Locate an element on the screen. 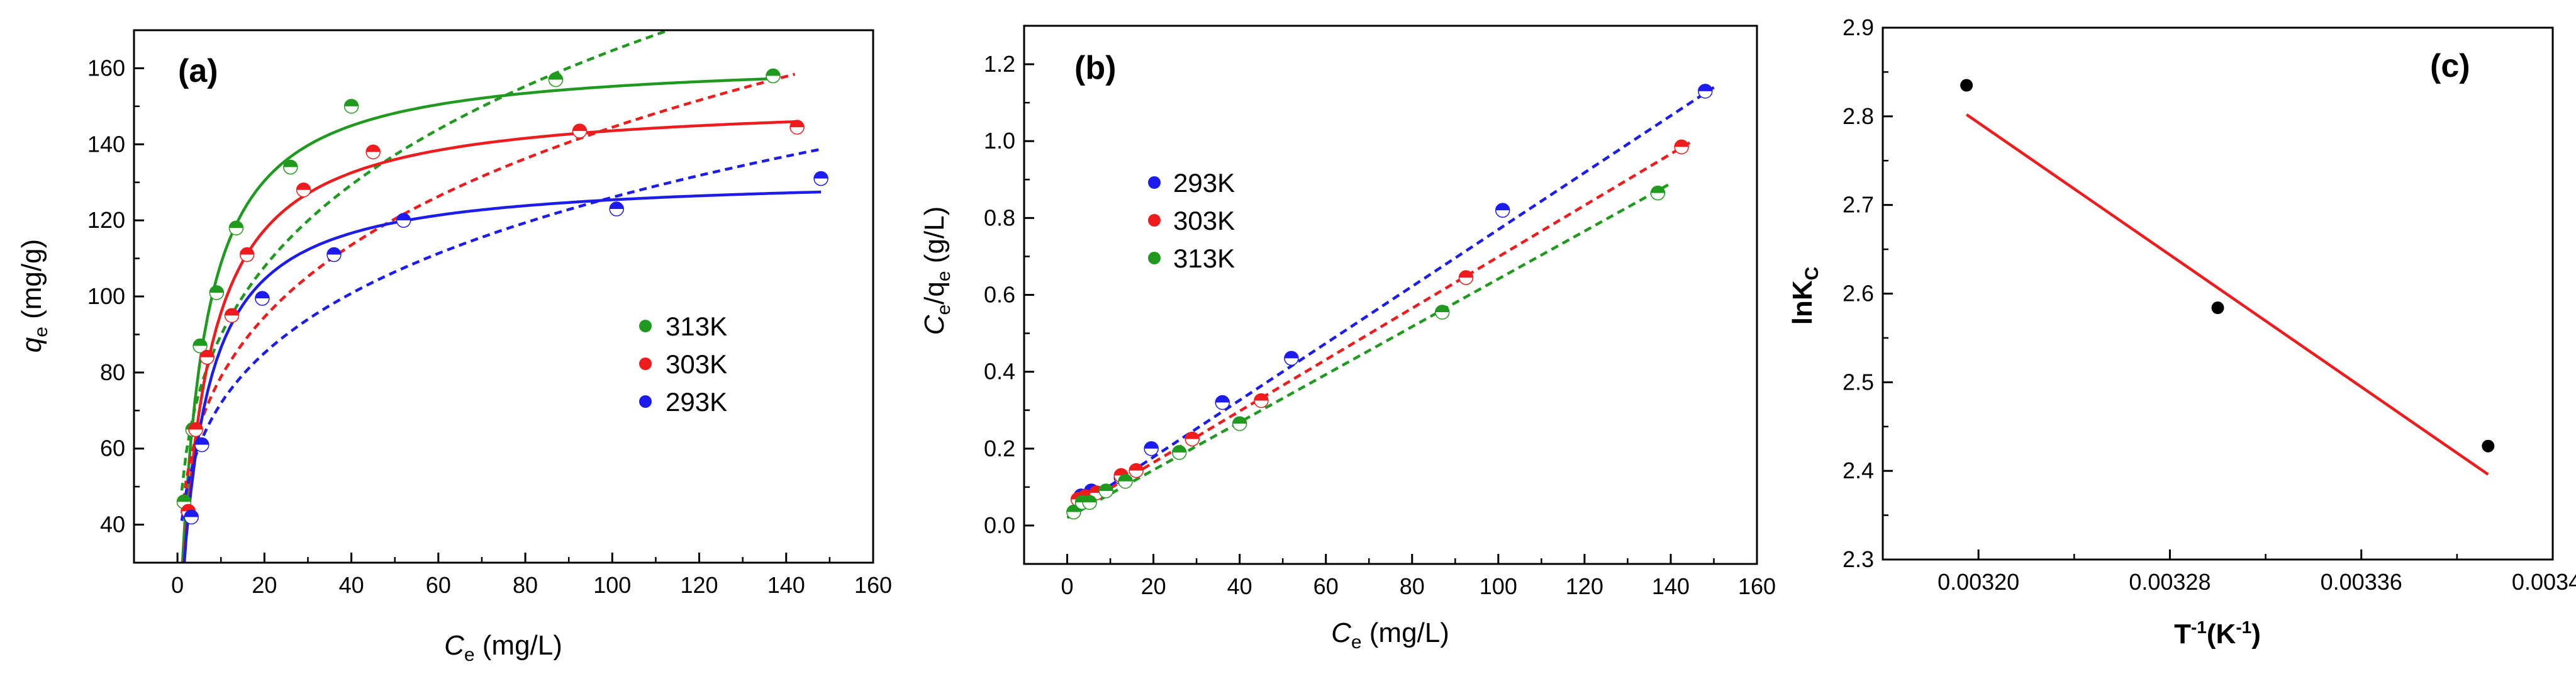 This screenshot has height=681, width=2576. panel-b-ytick-label: 0.6 is located at coordinates (999, 295).